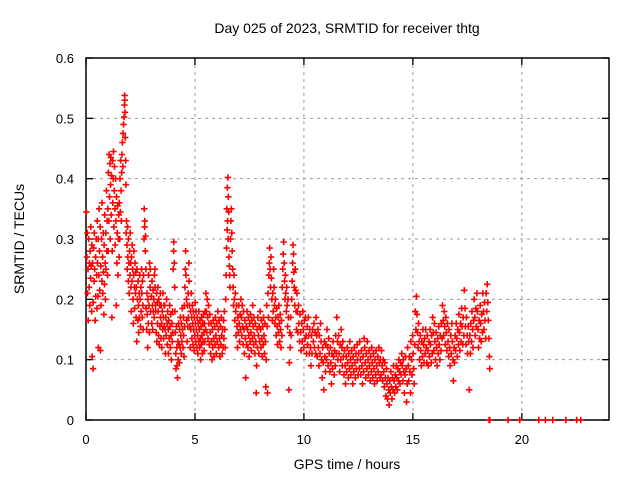 This screenshot has height=480, width=640. What do you see at coordinates (65, 239) in the screenshot?
I see `y-tick-label: 0.3` at bounding box center [65, 239].